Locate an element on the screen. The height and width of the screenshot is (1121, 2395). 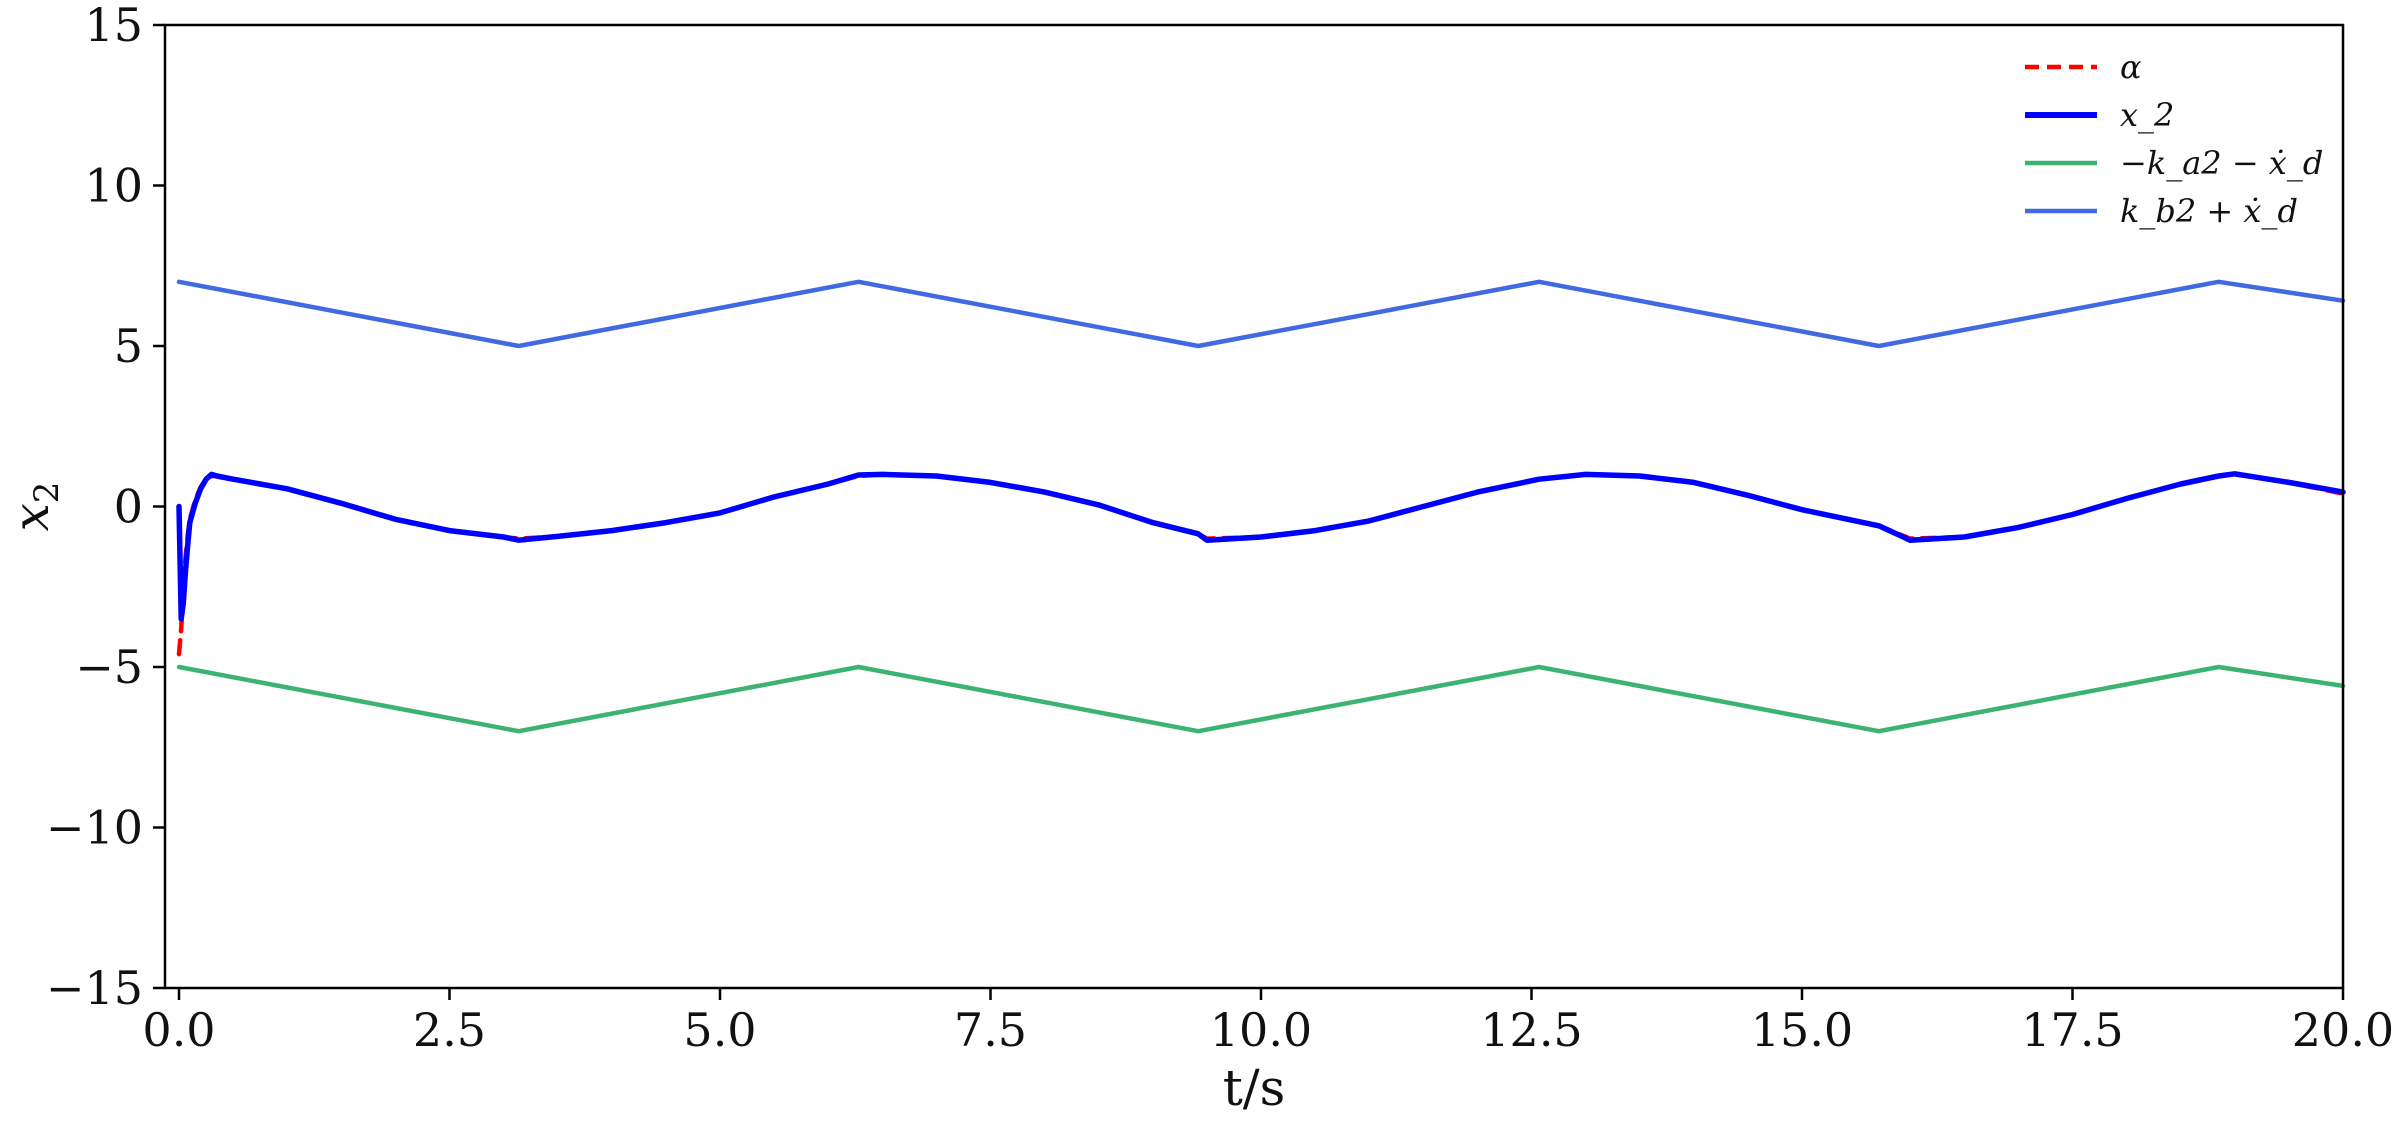
x-tick-label: 15.0 is located at coordinates (1802, 1030).